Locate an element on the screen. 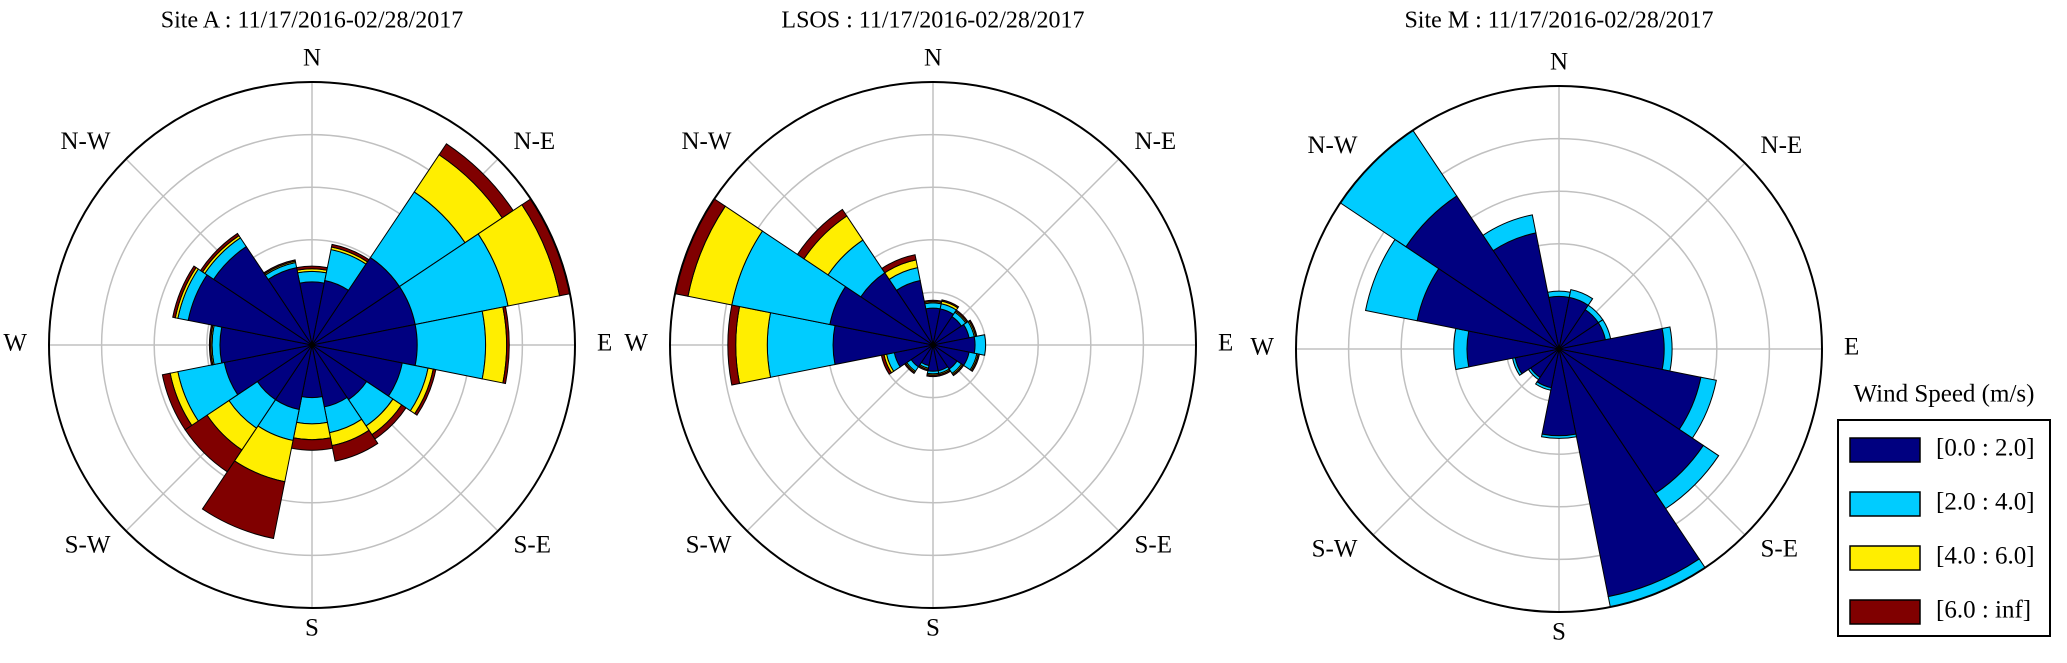  legend-label: [0.0 : 2.0] is located at coordinates (1985, 448).